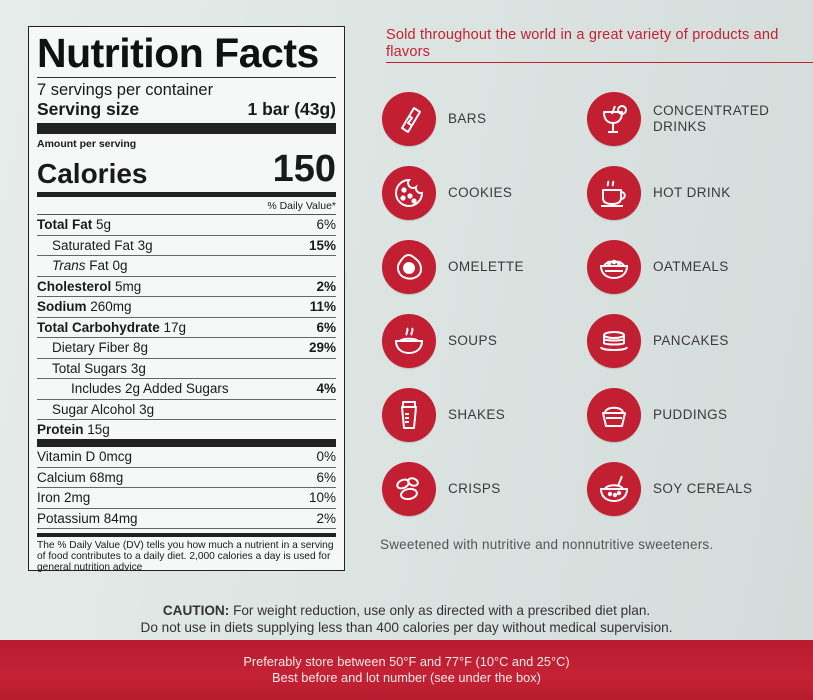  Describe the element at coordinates (196, 610) in the screenshot. I see `caution-label: CAUTION:` at that location.